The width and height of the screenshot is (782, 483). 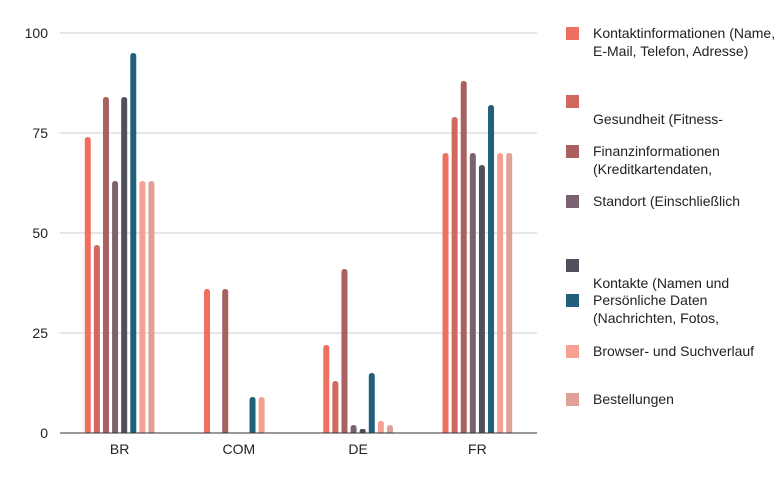 I want to click on y-tick-label: 100, so click(x=37, y=33).